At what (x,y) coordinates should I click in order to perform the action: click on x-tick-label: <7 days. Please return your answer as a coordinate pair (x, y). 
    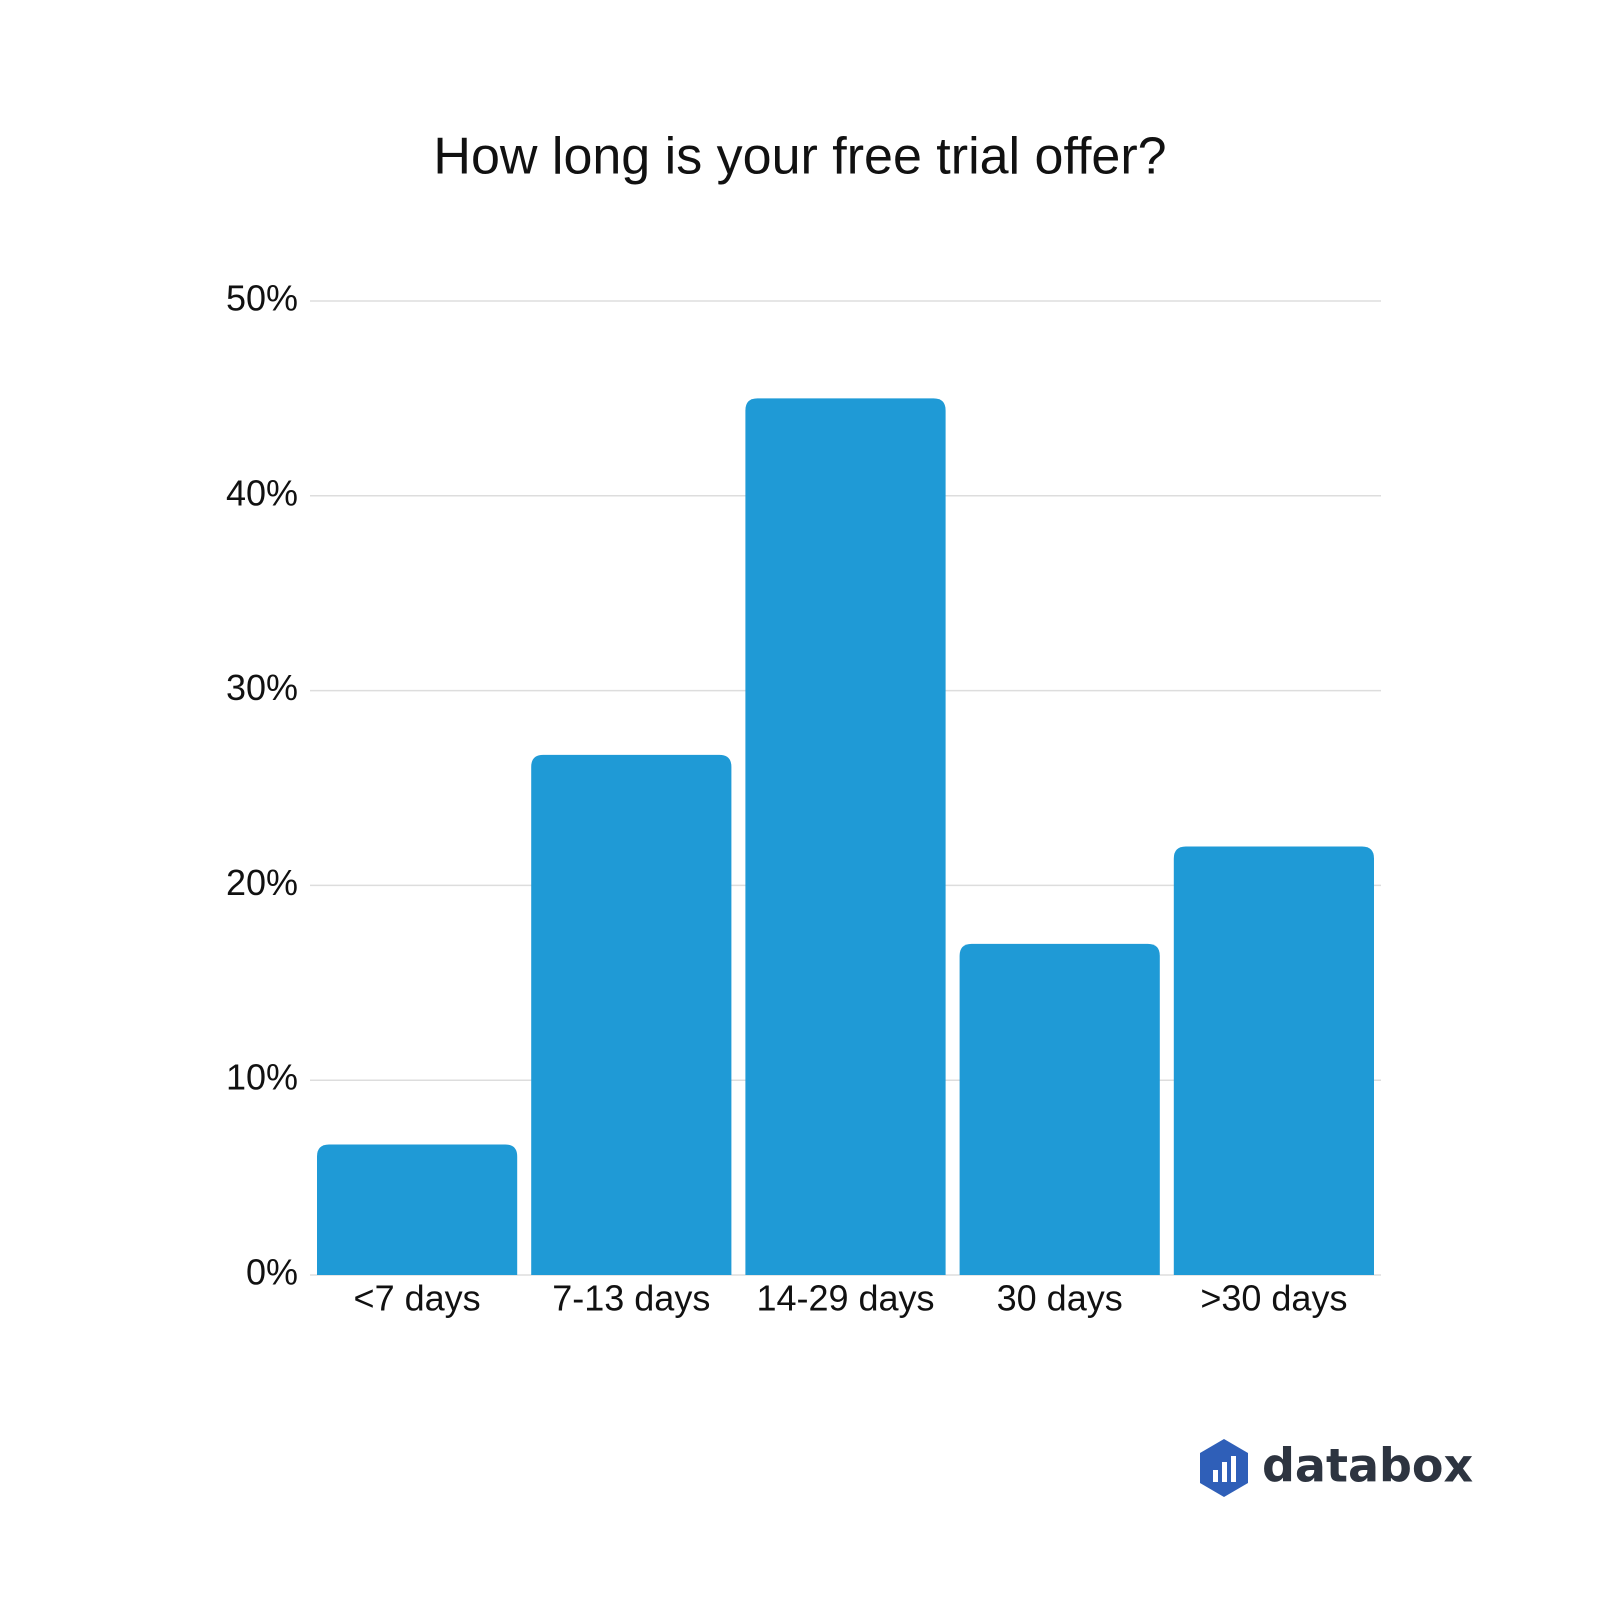
    Looking at the image, I should click on (417, 1298).